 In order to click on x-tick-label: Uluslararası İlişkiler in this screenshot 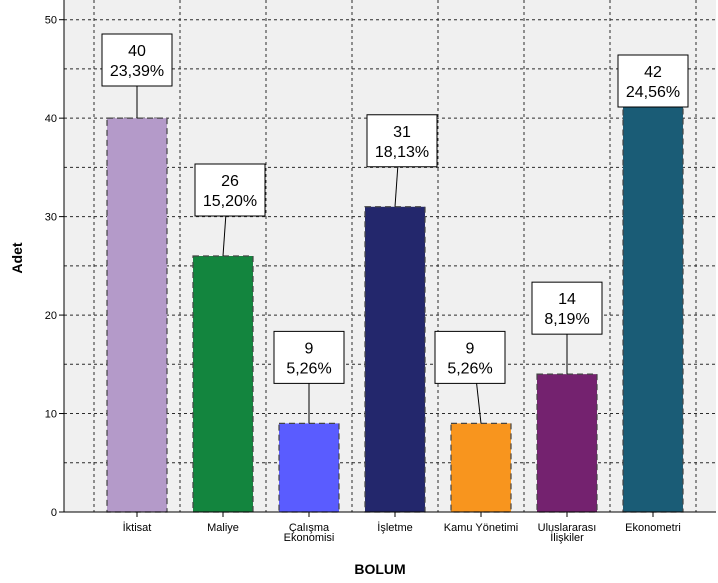, I will do `click(567, 533)`.